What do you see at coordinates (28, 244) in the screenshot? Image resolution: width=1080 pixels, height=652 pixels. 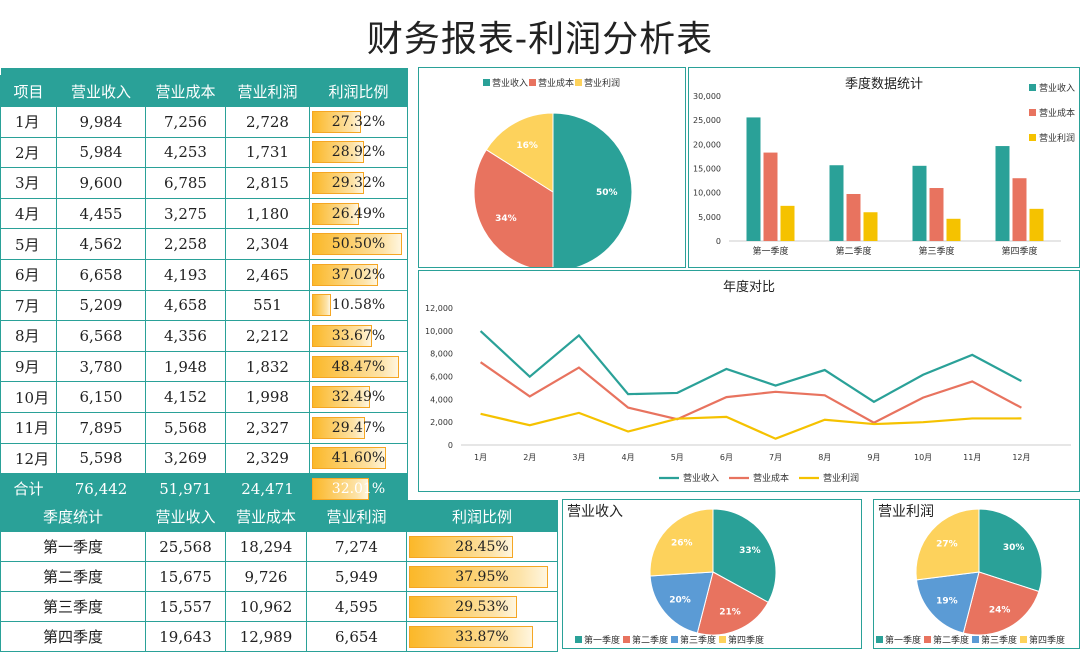 I see `month-cell: 5月` at bounding box center [28, 244].